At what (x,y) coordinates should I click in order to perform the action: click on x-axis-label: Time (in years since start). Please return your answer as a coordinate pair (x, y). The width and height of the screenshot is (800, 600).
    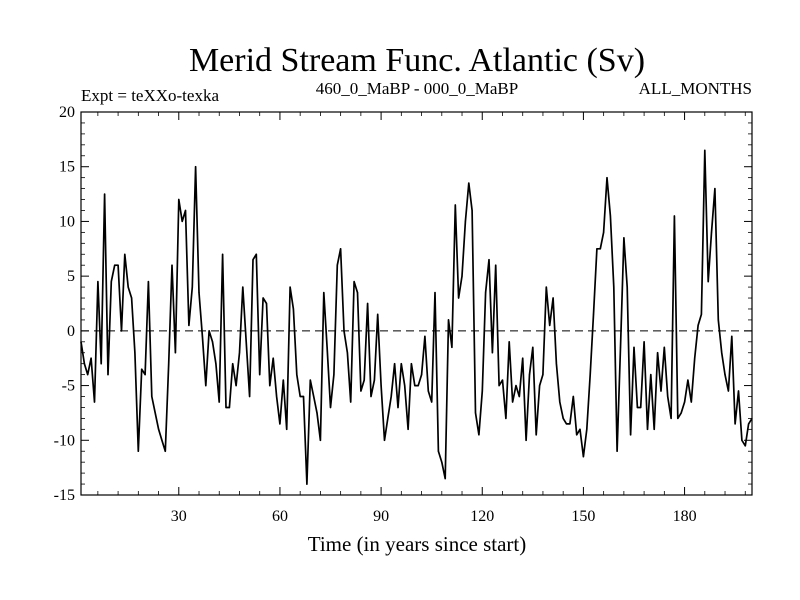
    Looking at the image, I should click on (417, 544).